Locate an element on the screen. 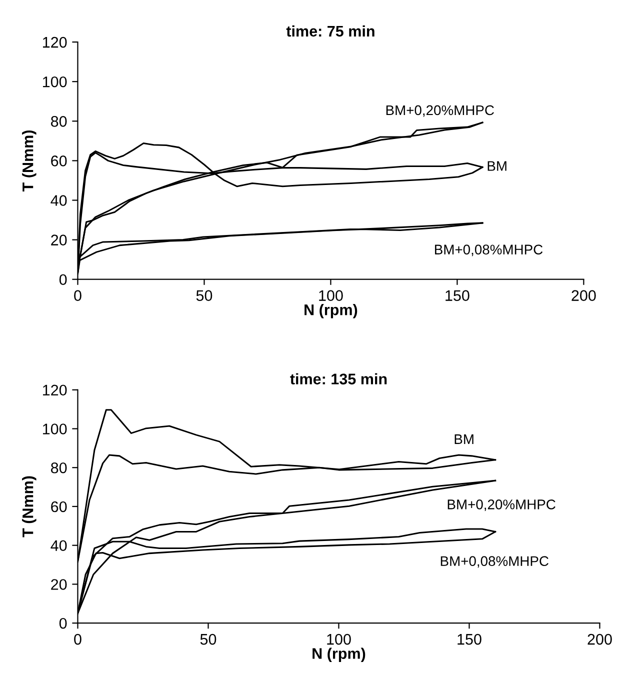  chart-title: time: 75 min is located at coordinates (330, 31).